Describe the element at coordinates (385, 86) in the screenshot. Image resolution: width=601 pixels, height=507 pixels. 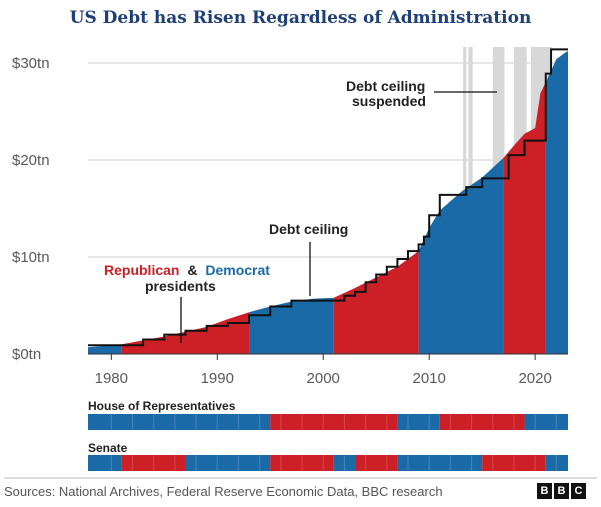
I see `annotation-suspended-line1: Debt ceiling` at that location.